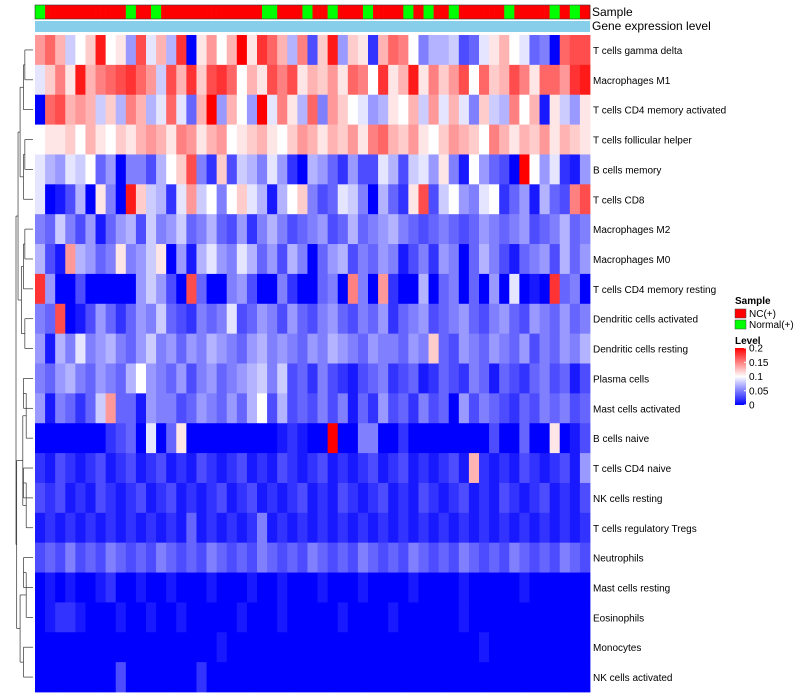 This screenshot has width=800, height=700. Describe the element at coordinates (632, 260) in the screenshot. I see `row-label: Macrophages M0` at that location.